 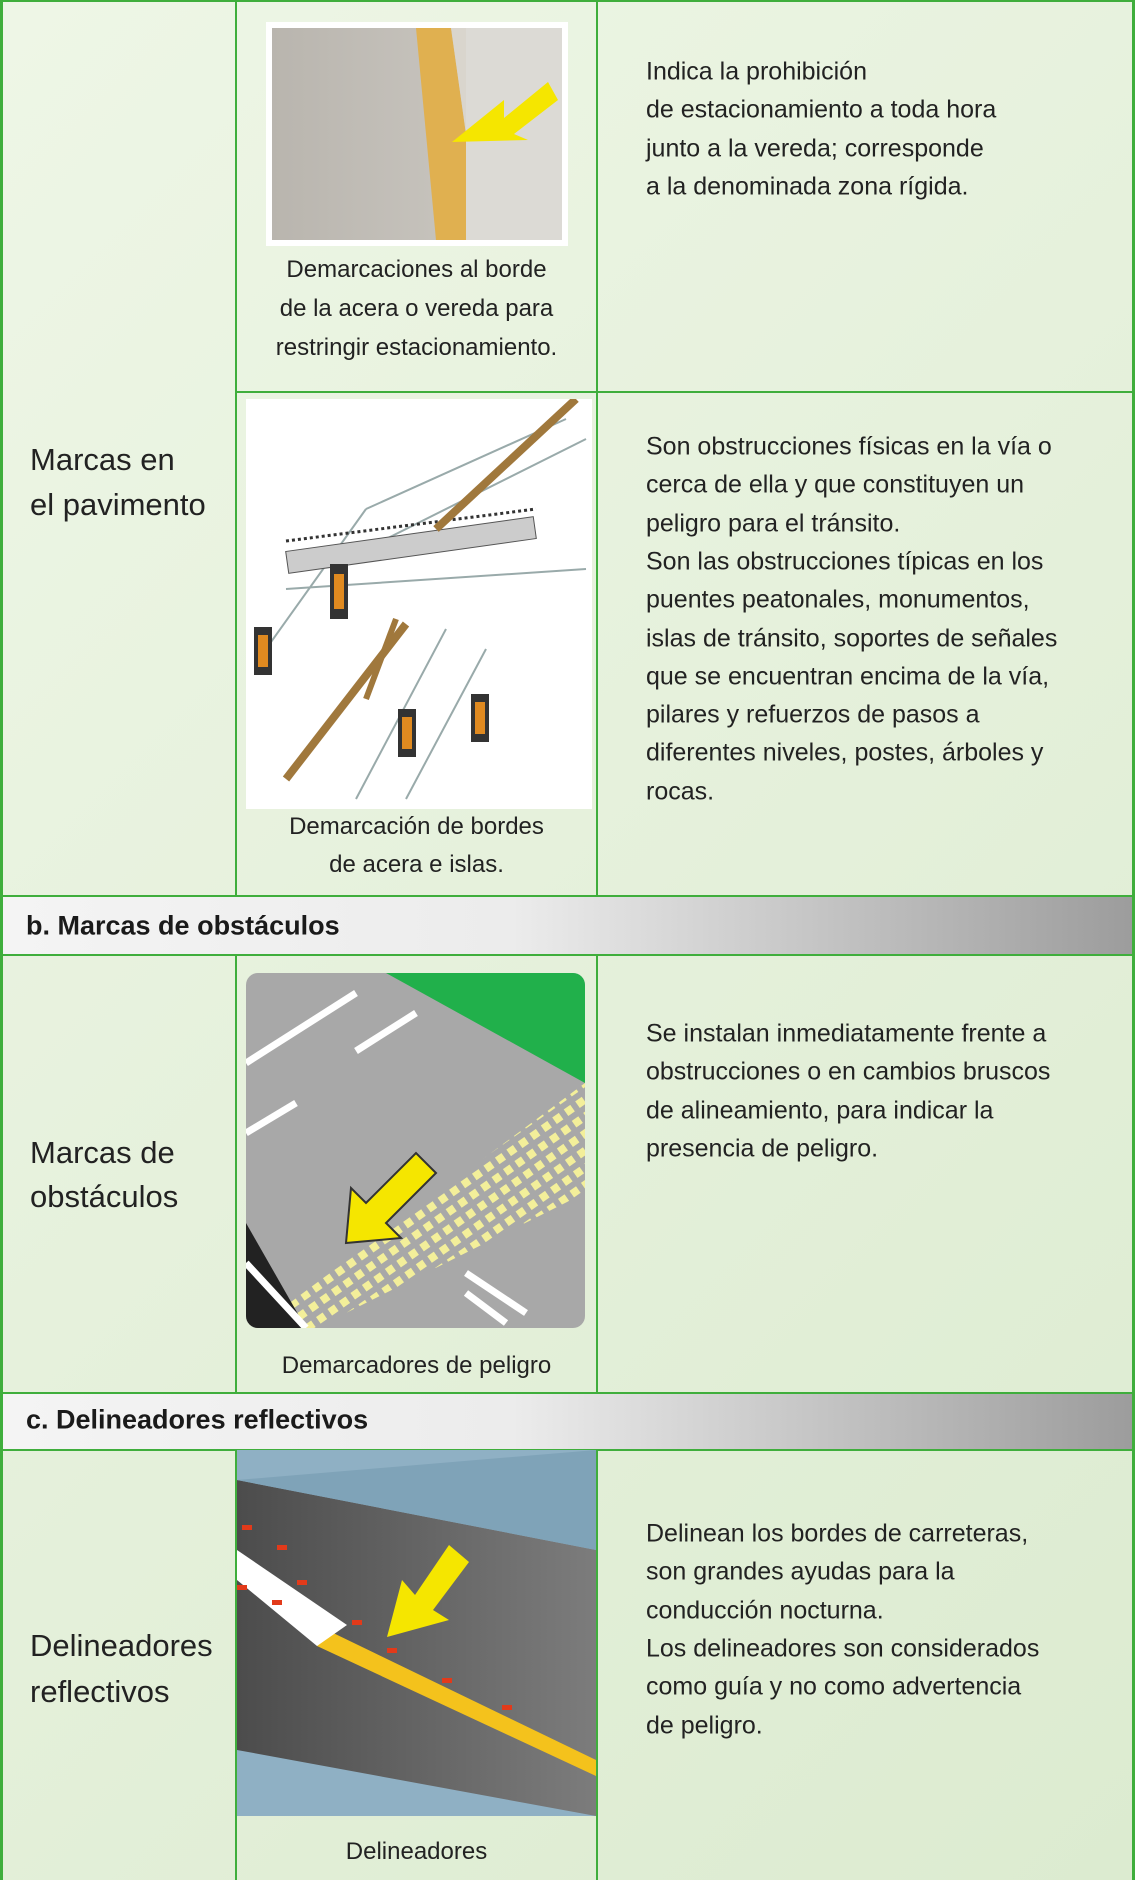 What do you see at coordinates (416, 1851) in the screenshot?
I see `image-caption: Delineadores` at bounding box center [416, 1851].